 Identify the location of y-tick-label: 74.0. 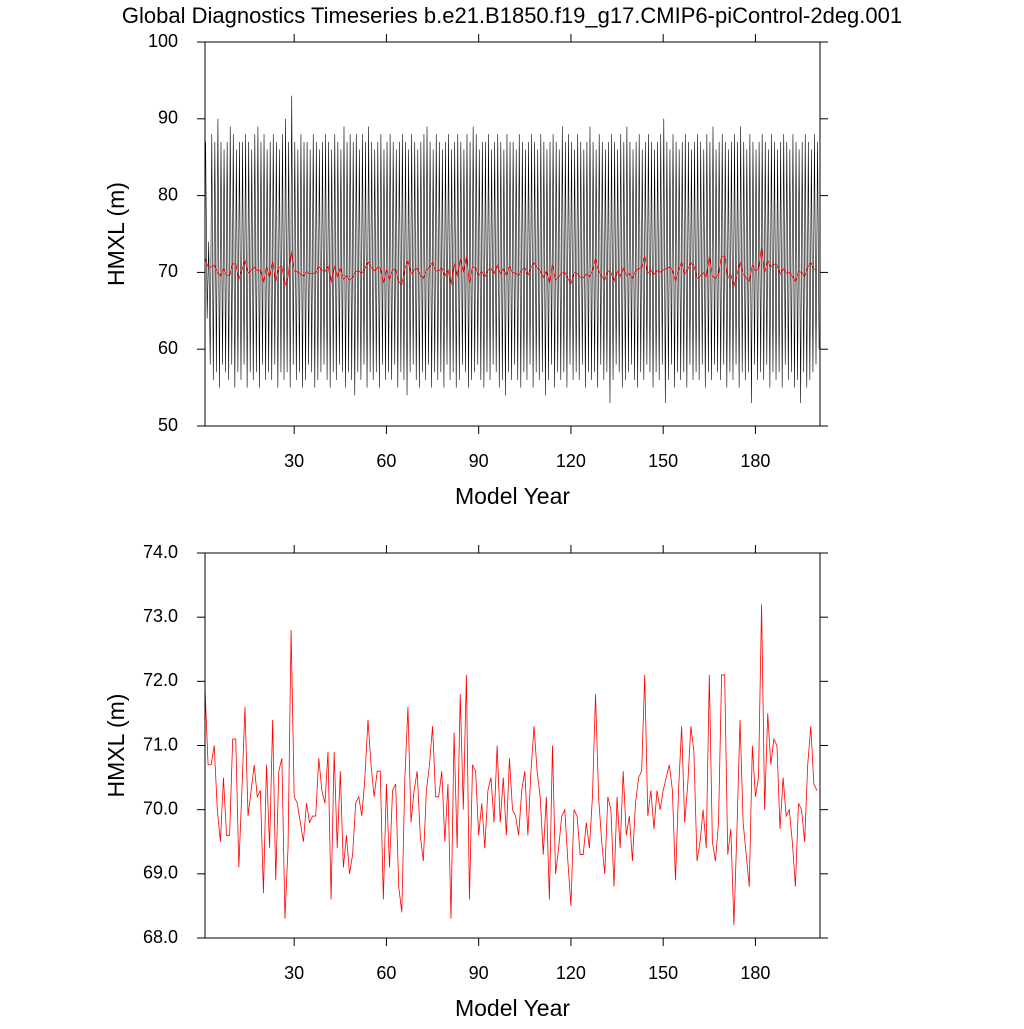
(160, 552).